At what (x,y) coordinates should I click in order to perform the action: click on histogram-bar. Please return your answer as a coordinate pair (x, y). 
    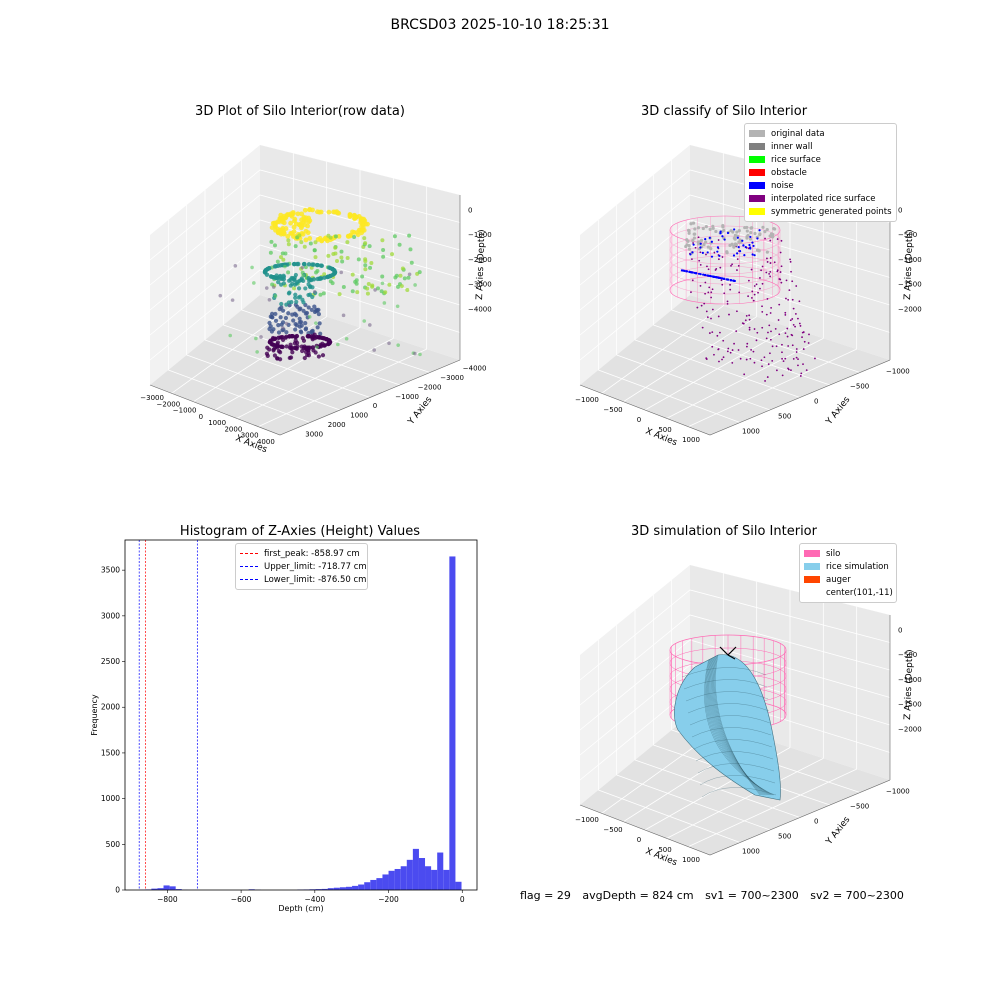
    Looking at the image, I should click on (166, 887).